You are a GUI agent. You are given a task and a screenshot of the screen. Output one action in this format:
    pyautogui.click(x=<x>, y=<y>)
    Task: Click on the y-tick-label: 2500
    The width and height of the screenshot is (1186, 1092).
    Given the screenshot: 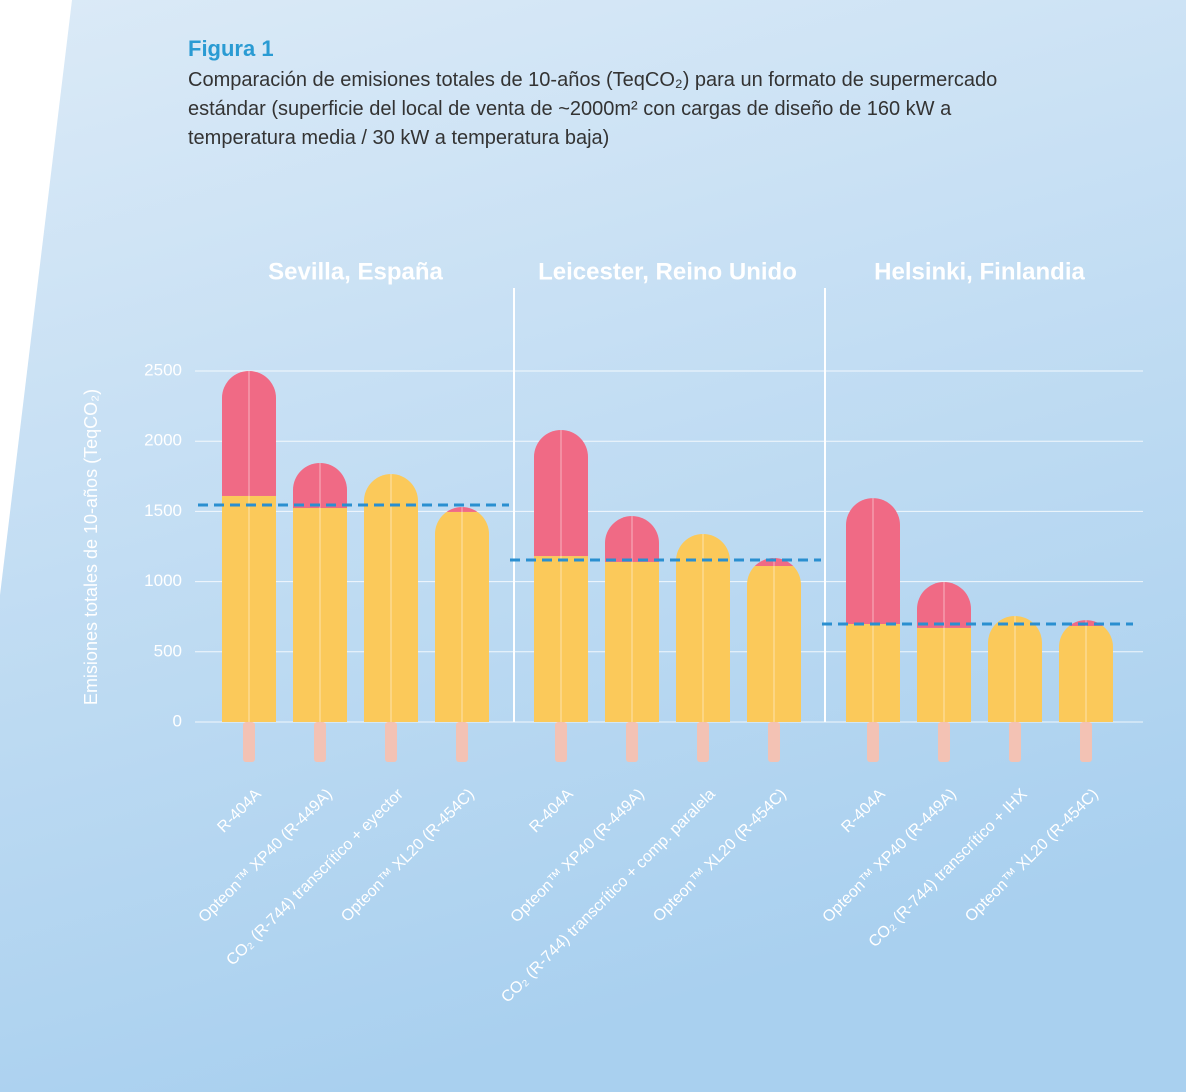 What is the action you would take?
    pyautogui.click(x=163, y=369)
    